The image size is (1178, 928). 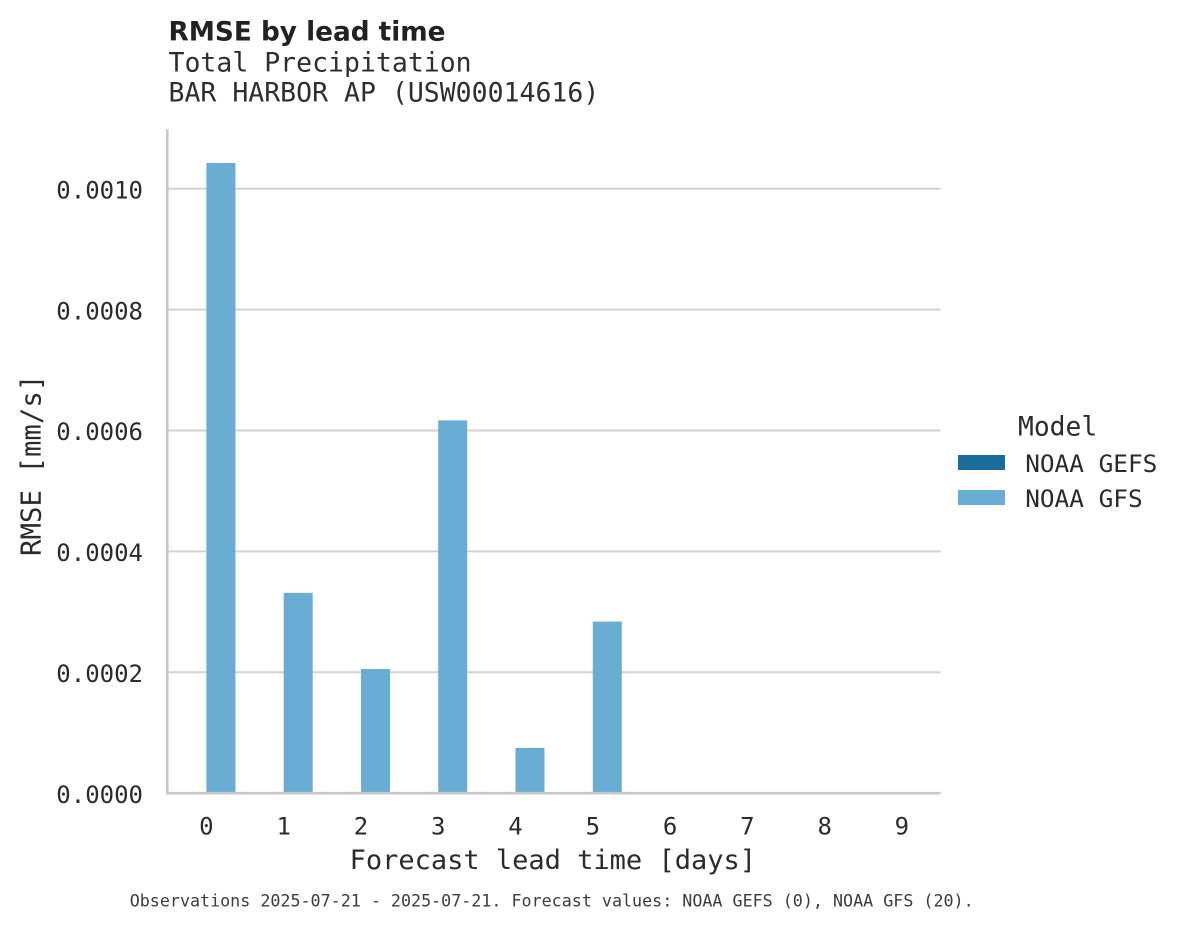 What do you see at coordinates (206, 827) in the screenshot?
I see `svg-text: 0` at bounding box center [206, 827].